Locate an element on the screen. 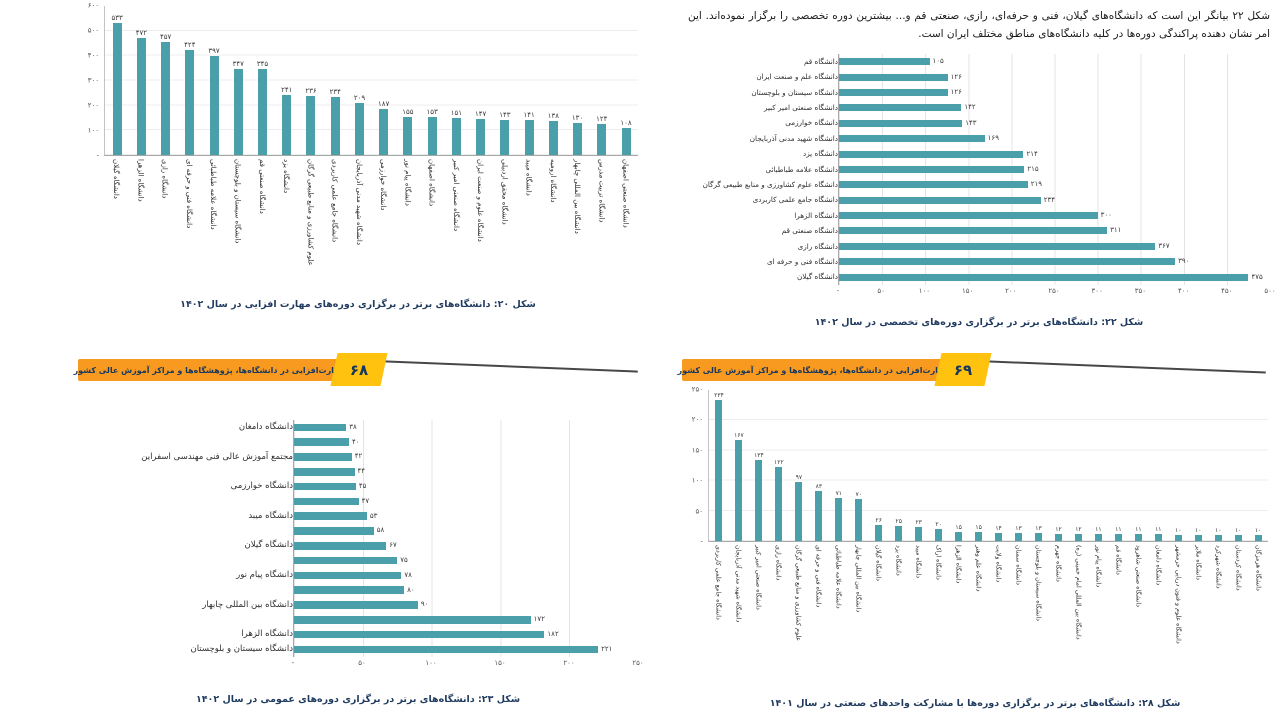  bar-column: ۱۵ is located at coordinates (979, 465).